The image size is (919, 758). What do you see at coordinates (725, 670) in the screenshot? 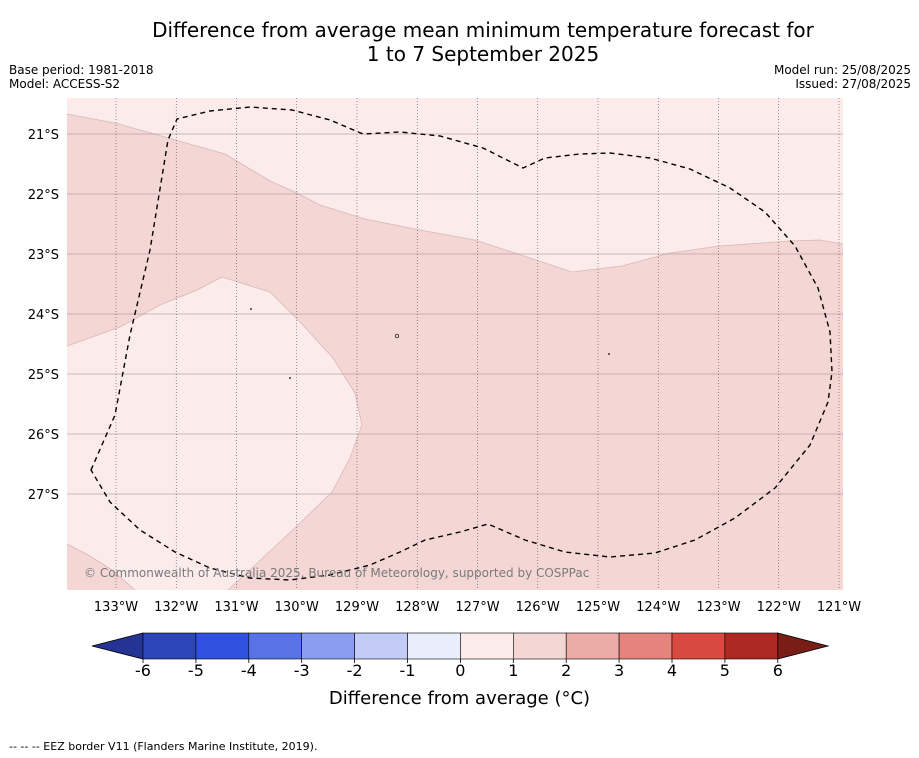
I see `colorbar-tick-label: 5` at bounding box center [725, 670].